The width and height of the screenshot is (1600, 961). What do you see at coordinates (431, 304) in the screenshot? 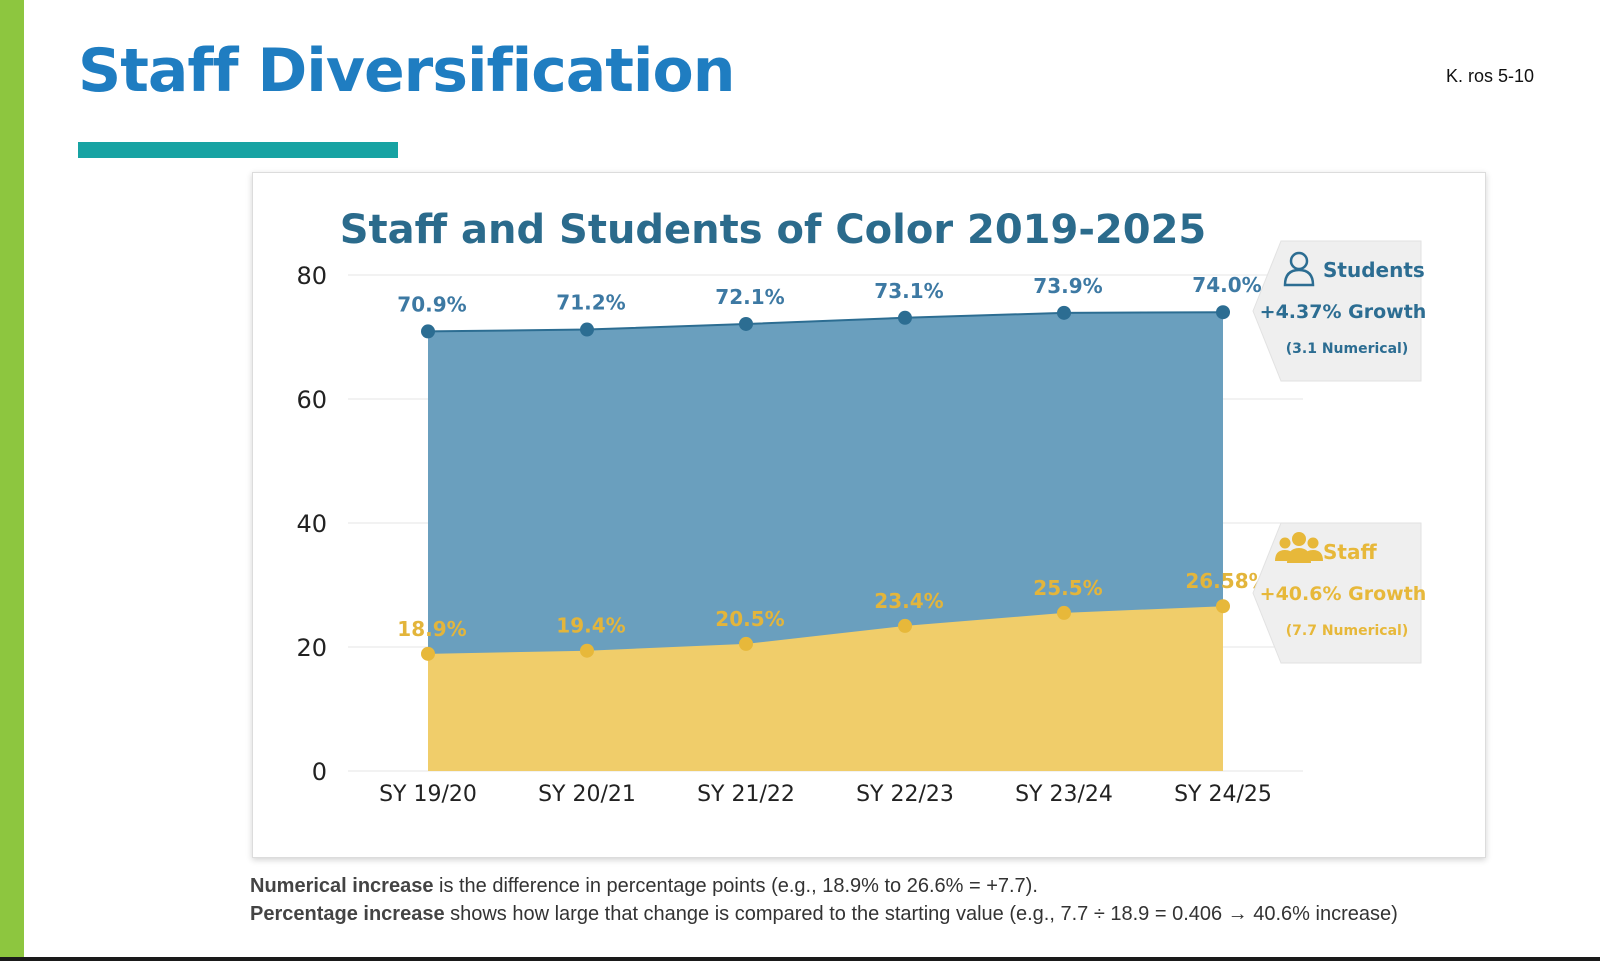
I see `students-data-label: 70.9%` at bounding box center [431, 304].